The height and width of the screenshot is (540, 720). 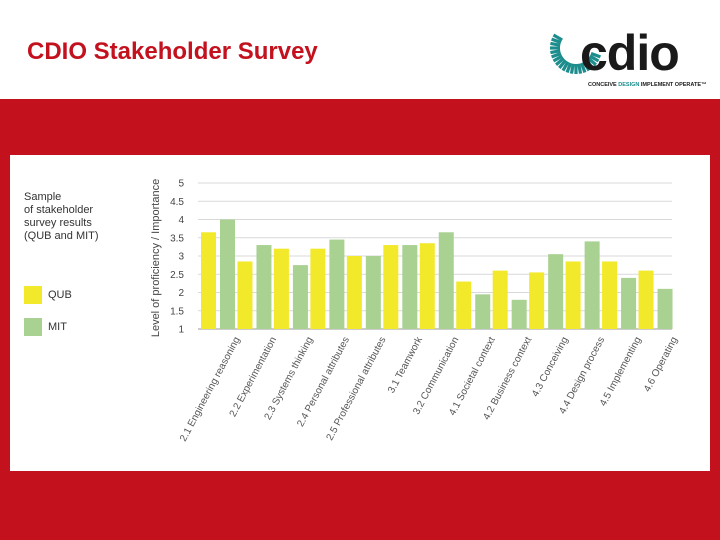 What do you see at coordinates (181, 220) in the screenshot?
I see `y-tick-label: 4` at bounding box center [181, 220].